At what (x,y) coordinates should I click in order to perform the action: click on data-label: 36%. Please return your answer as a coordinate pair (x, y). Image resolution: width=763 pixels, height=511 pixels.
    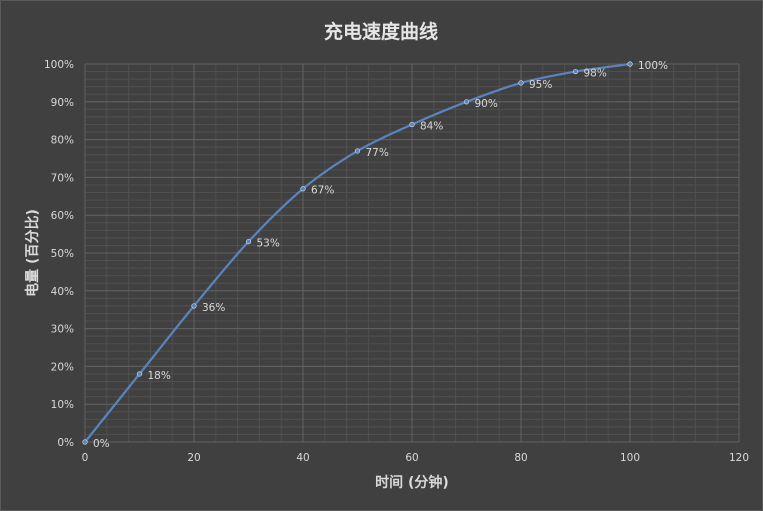
    Looking at the image, I should click on (213, 308).